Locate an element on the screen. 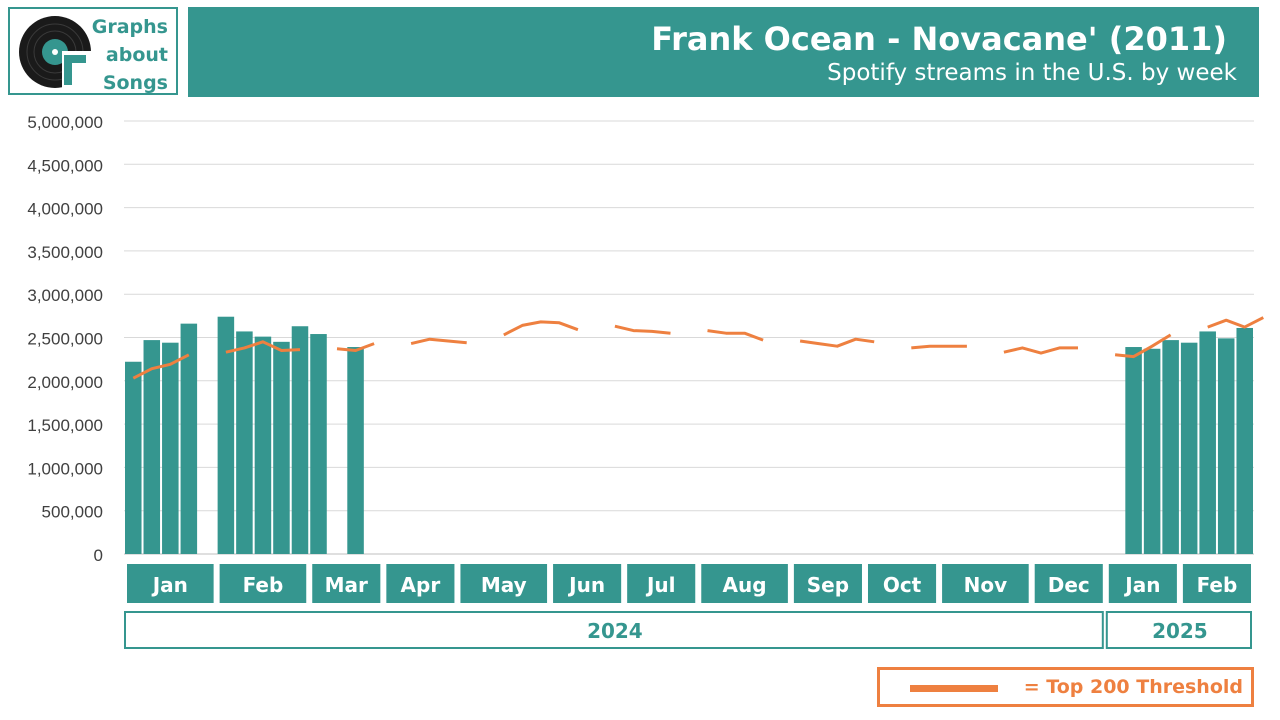  legend: = Top 200 Threshold is located at coordinates (1065, 687).